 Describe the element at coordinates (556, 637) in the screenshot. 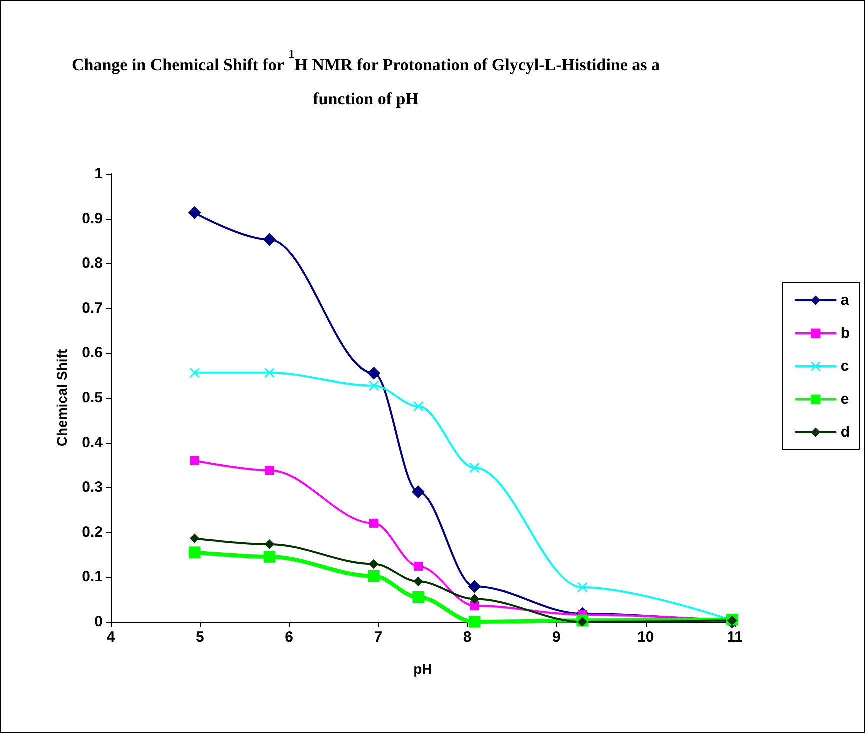

I see `x-tick-label: 9` at that location.